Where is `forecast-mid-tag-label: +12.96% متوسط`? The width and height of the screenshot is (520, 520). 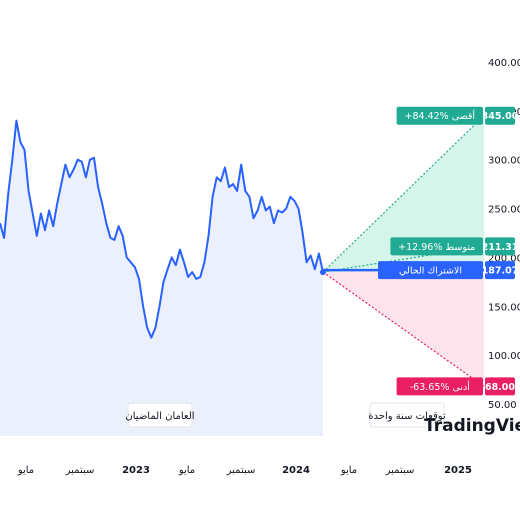
forecast-mid-tag-label: +12.96% متوسط is located at coordinates (436, 247).